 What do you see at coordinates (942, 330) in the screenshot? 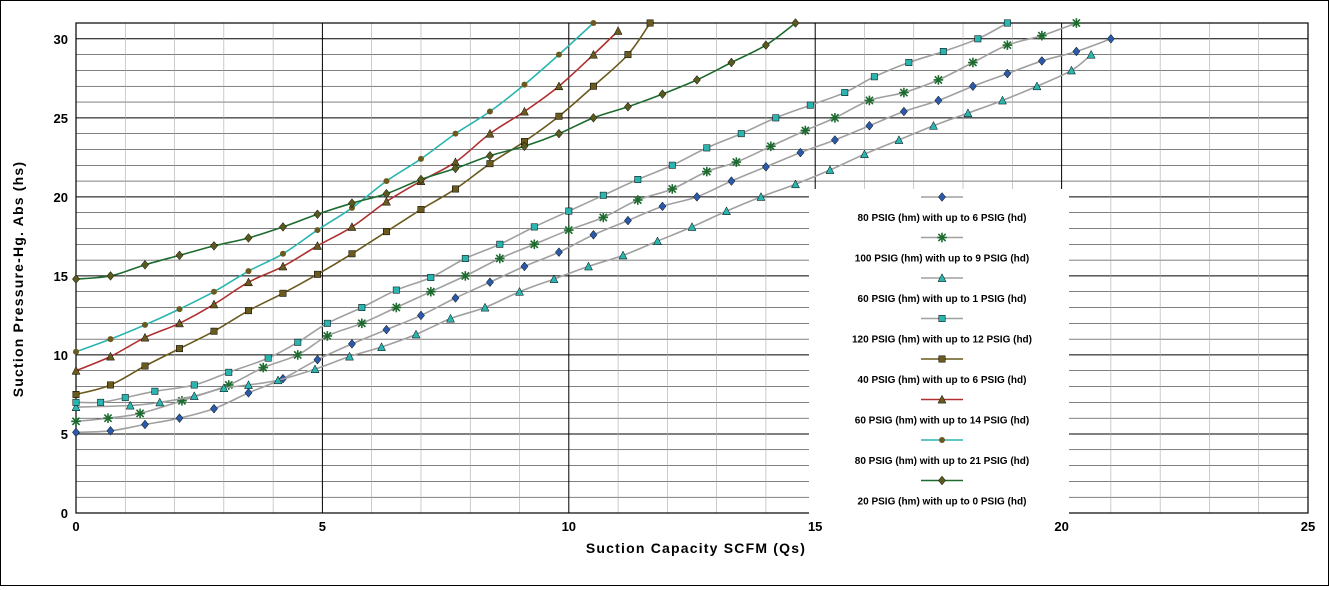
I see `legend-item: 120 PSIG (hm) with up to 12 PSIG (hd)` at bounding box center [942, 330].